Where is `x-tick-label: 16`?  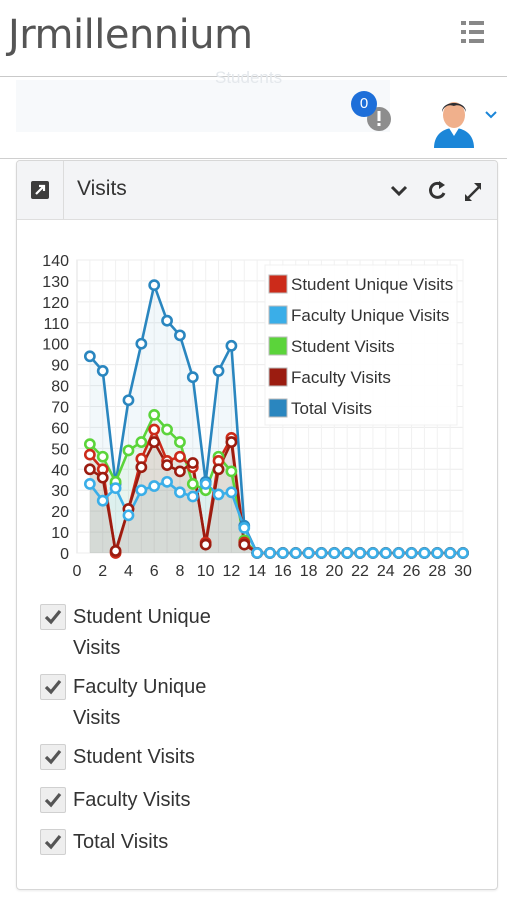 x-tick-label: 16 is located at coordinates (283, 571).